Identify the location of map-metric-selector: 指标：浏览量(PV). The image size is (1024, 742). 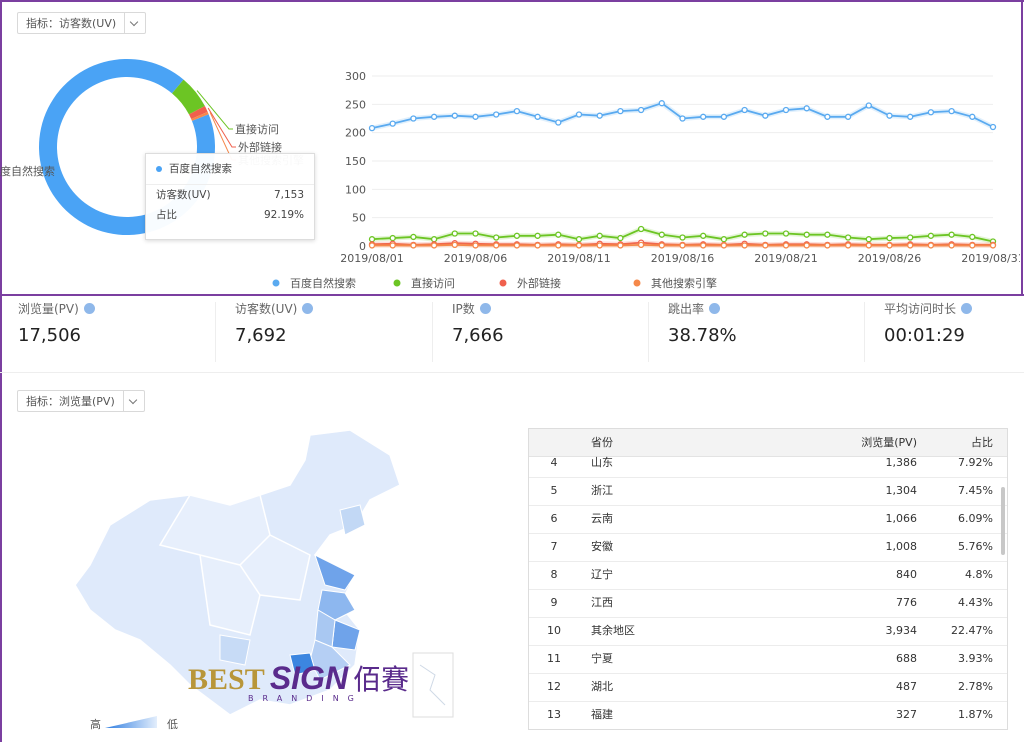
(81, 401).